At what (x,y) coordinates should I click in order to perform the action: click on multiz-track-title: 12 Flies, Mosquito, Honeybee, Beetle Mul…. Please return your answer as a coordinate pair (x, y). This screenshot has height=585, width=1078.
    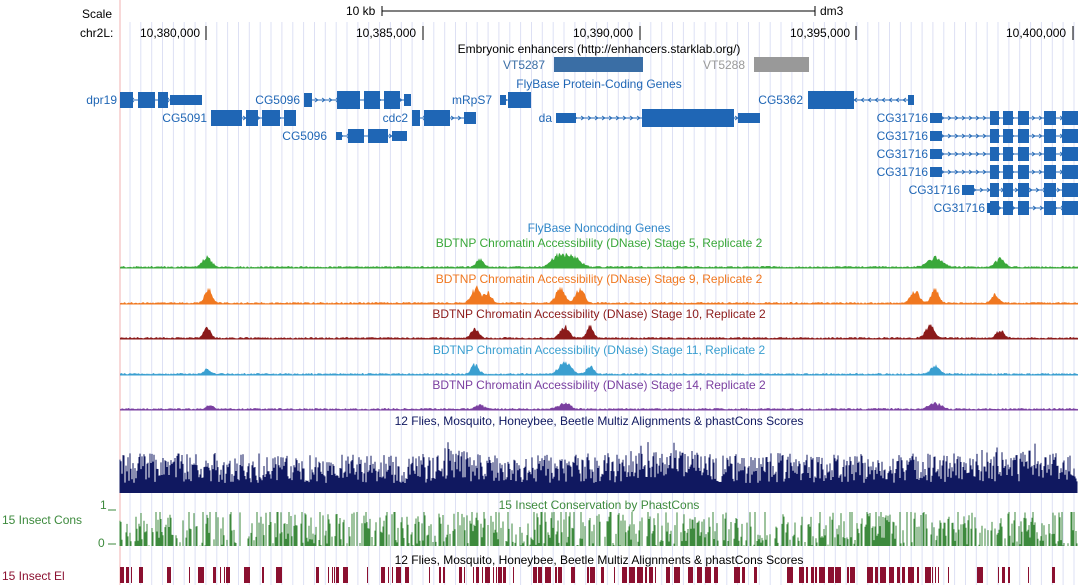
    Looking at the image, I should click on (599, 421).